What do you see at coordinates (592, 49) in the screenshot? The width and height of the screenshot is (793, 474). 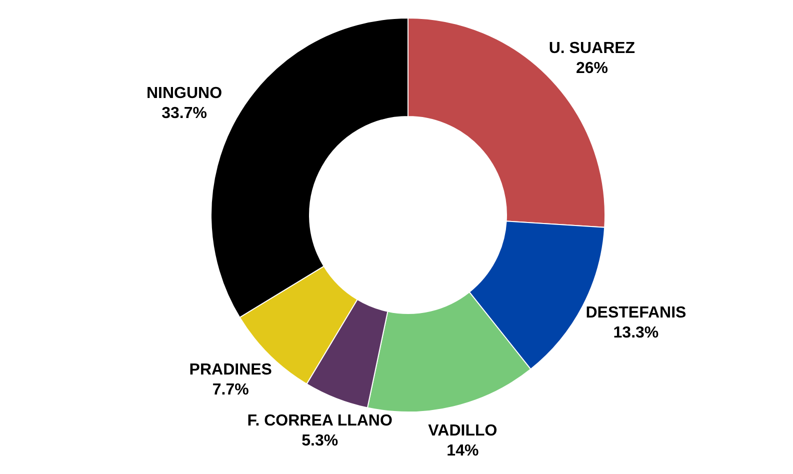 I see `slice-label: U. SUAREZ` at bounding box center [592, 49].